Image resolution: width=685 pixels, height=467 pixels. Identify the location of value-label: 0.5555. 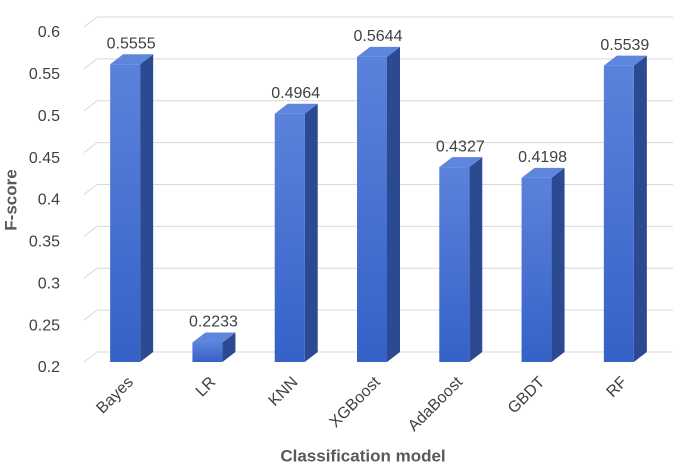
(131, 43).